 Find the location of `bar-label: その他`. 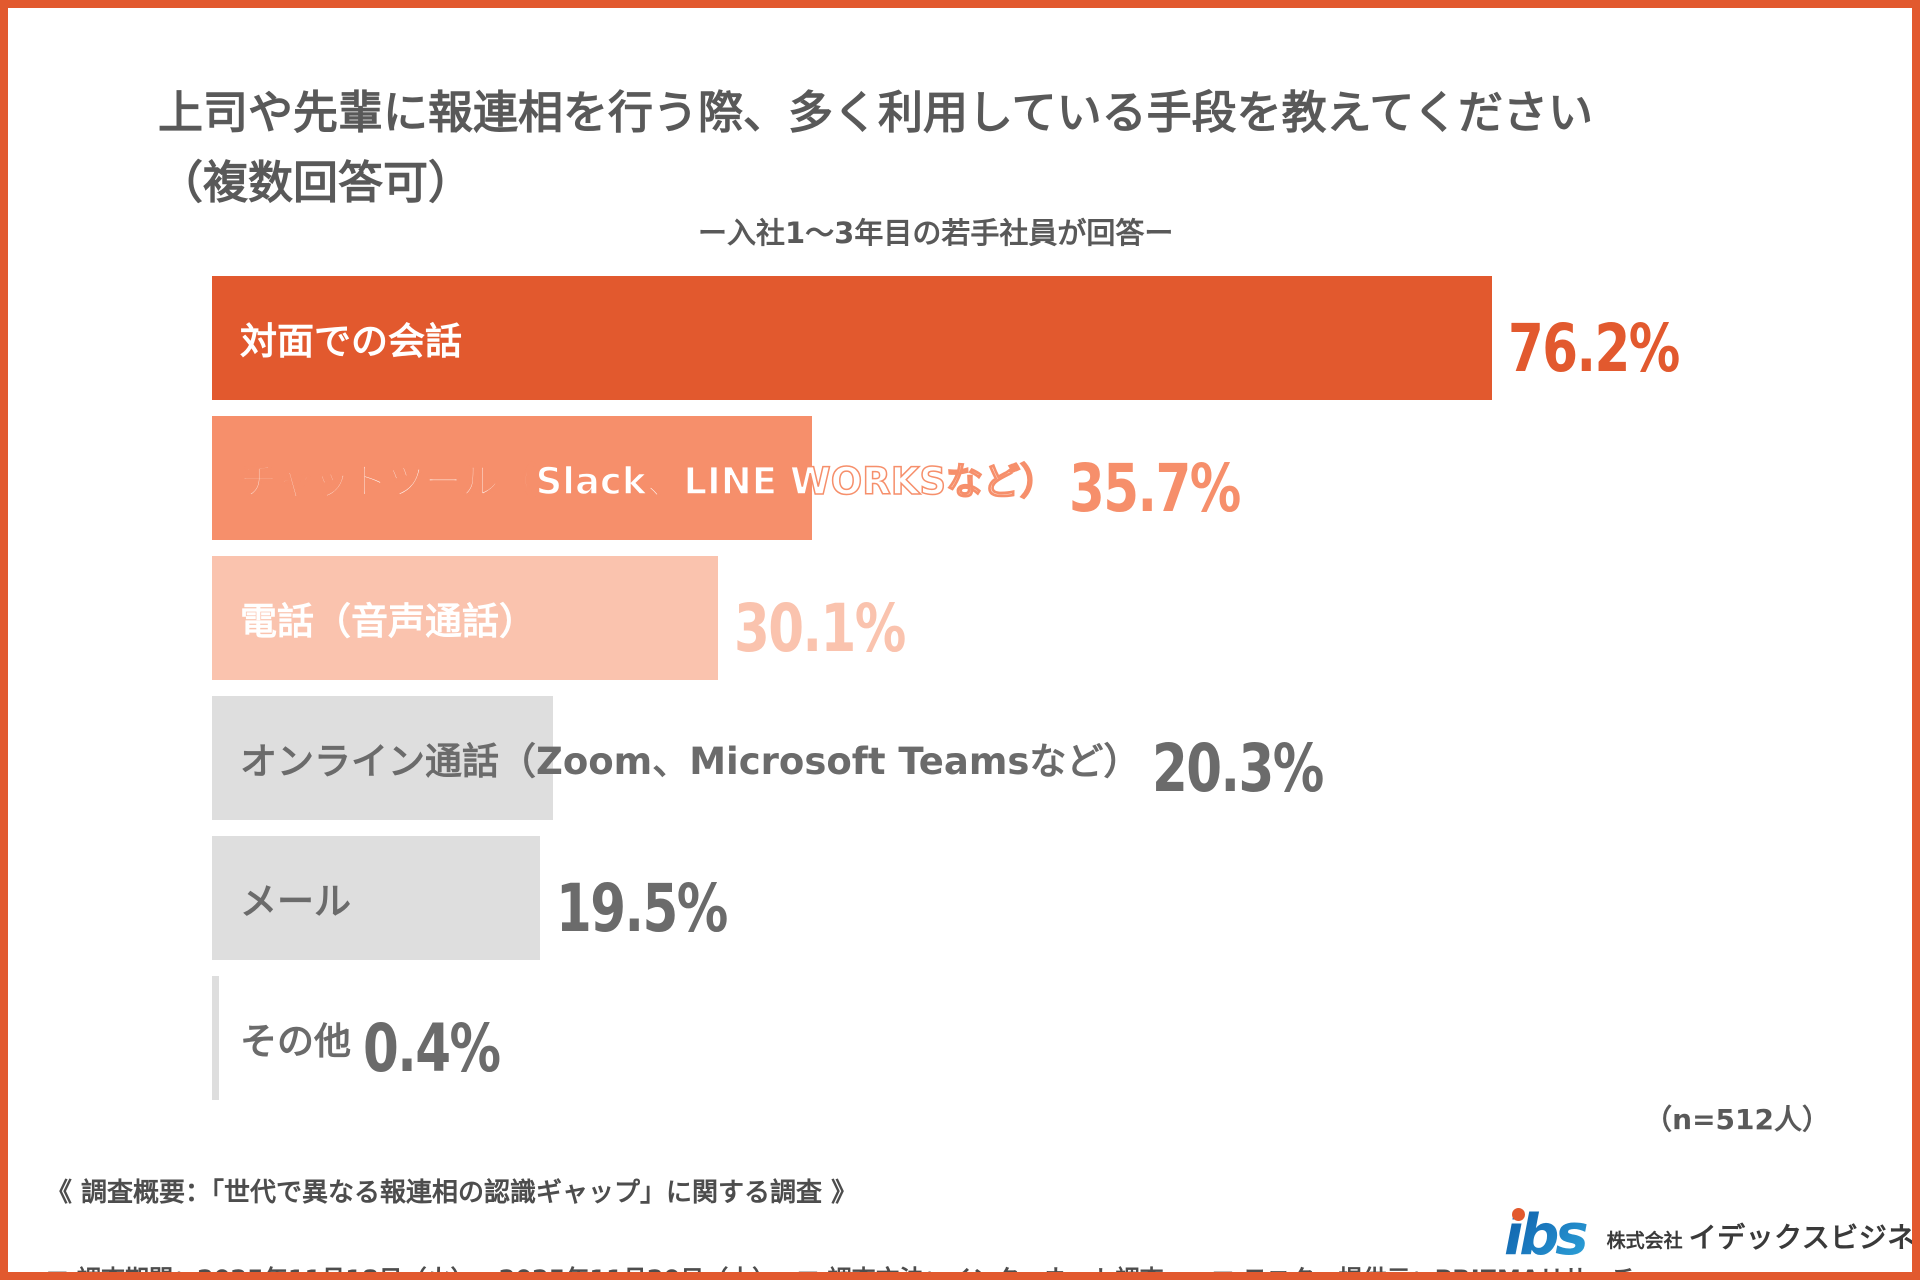

bar-label: その他 is located at coordinates (295, 1041).